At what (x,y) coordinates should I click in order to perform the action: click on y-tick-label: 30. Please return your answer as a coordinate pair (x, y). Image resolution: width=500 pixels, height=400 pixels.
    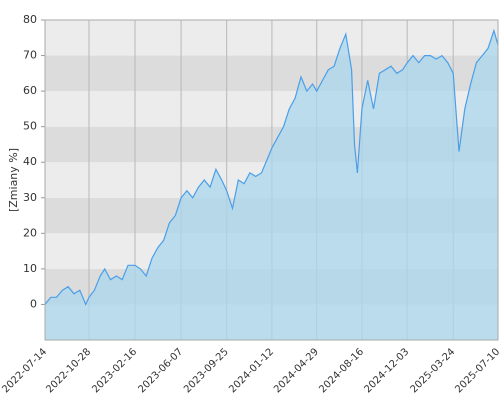
    Looking at the image, I should click on (30, 197).